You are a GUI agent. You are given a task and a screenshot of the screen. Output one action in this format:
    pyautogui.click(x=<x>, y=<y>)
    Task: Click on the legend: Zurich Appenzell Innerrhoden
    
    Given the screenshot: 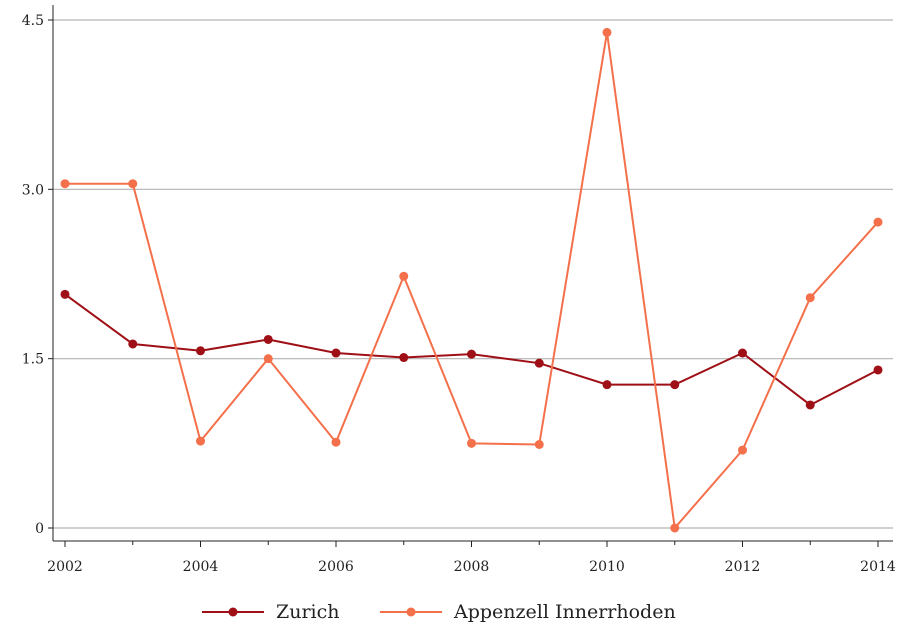 What is the action you would take?
    pyautogui.click(x=439, y=612)
    